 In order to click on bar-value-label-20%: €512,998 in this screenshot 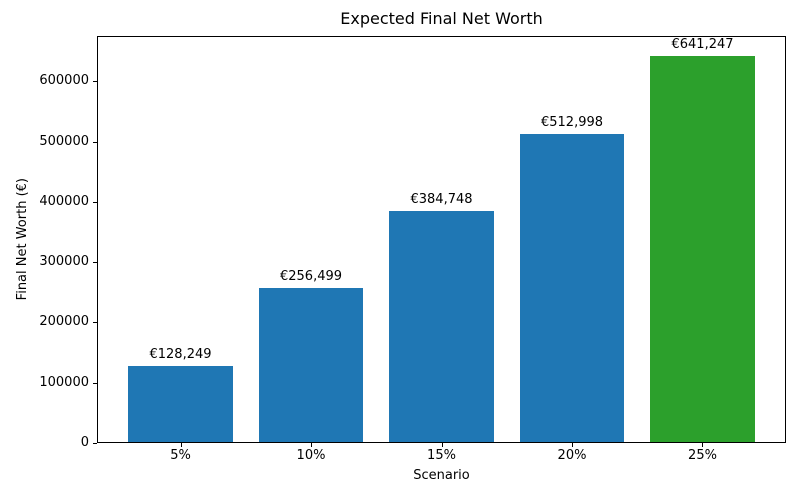, I will do `click(572, 122)`.